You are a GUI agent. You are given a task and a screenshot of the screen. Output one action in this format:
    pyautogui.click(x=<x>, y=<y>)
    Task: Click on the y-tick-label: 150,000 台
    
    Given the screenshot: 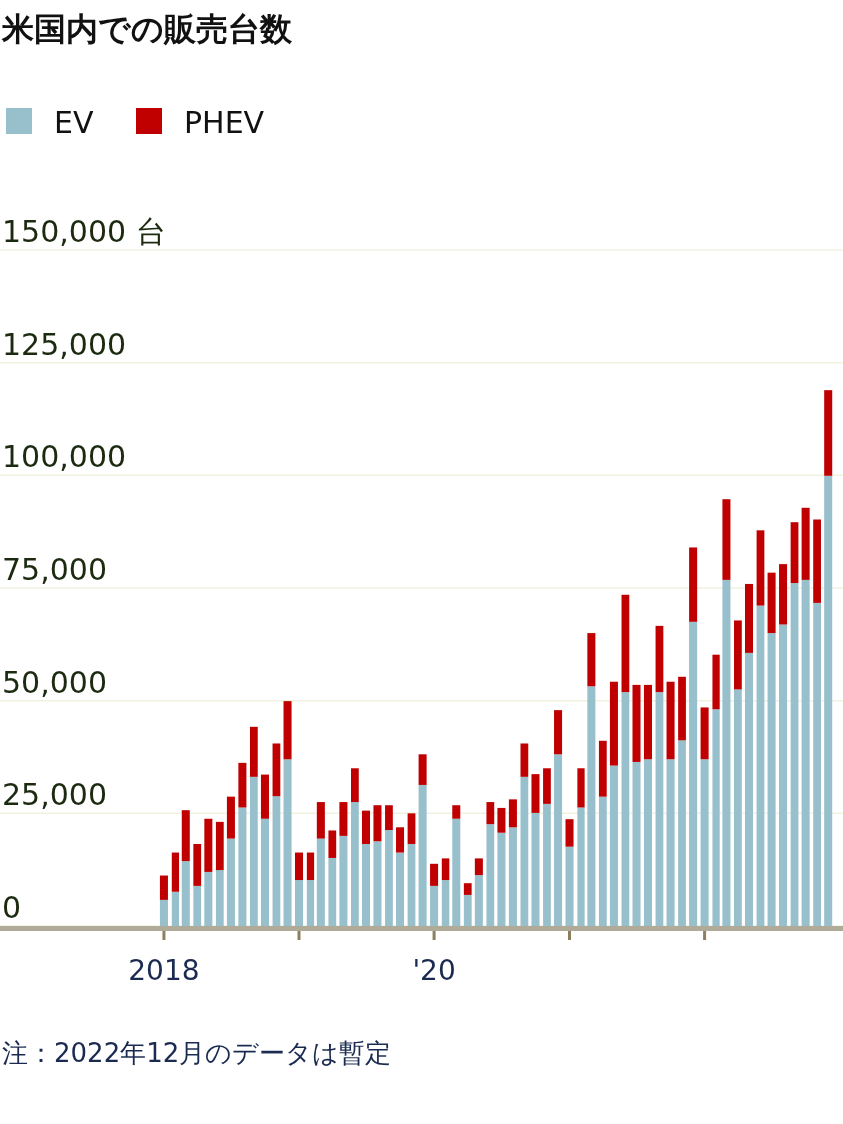 What is the action you would take?
    pyautogui.click(x=84, y=231)
    